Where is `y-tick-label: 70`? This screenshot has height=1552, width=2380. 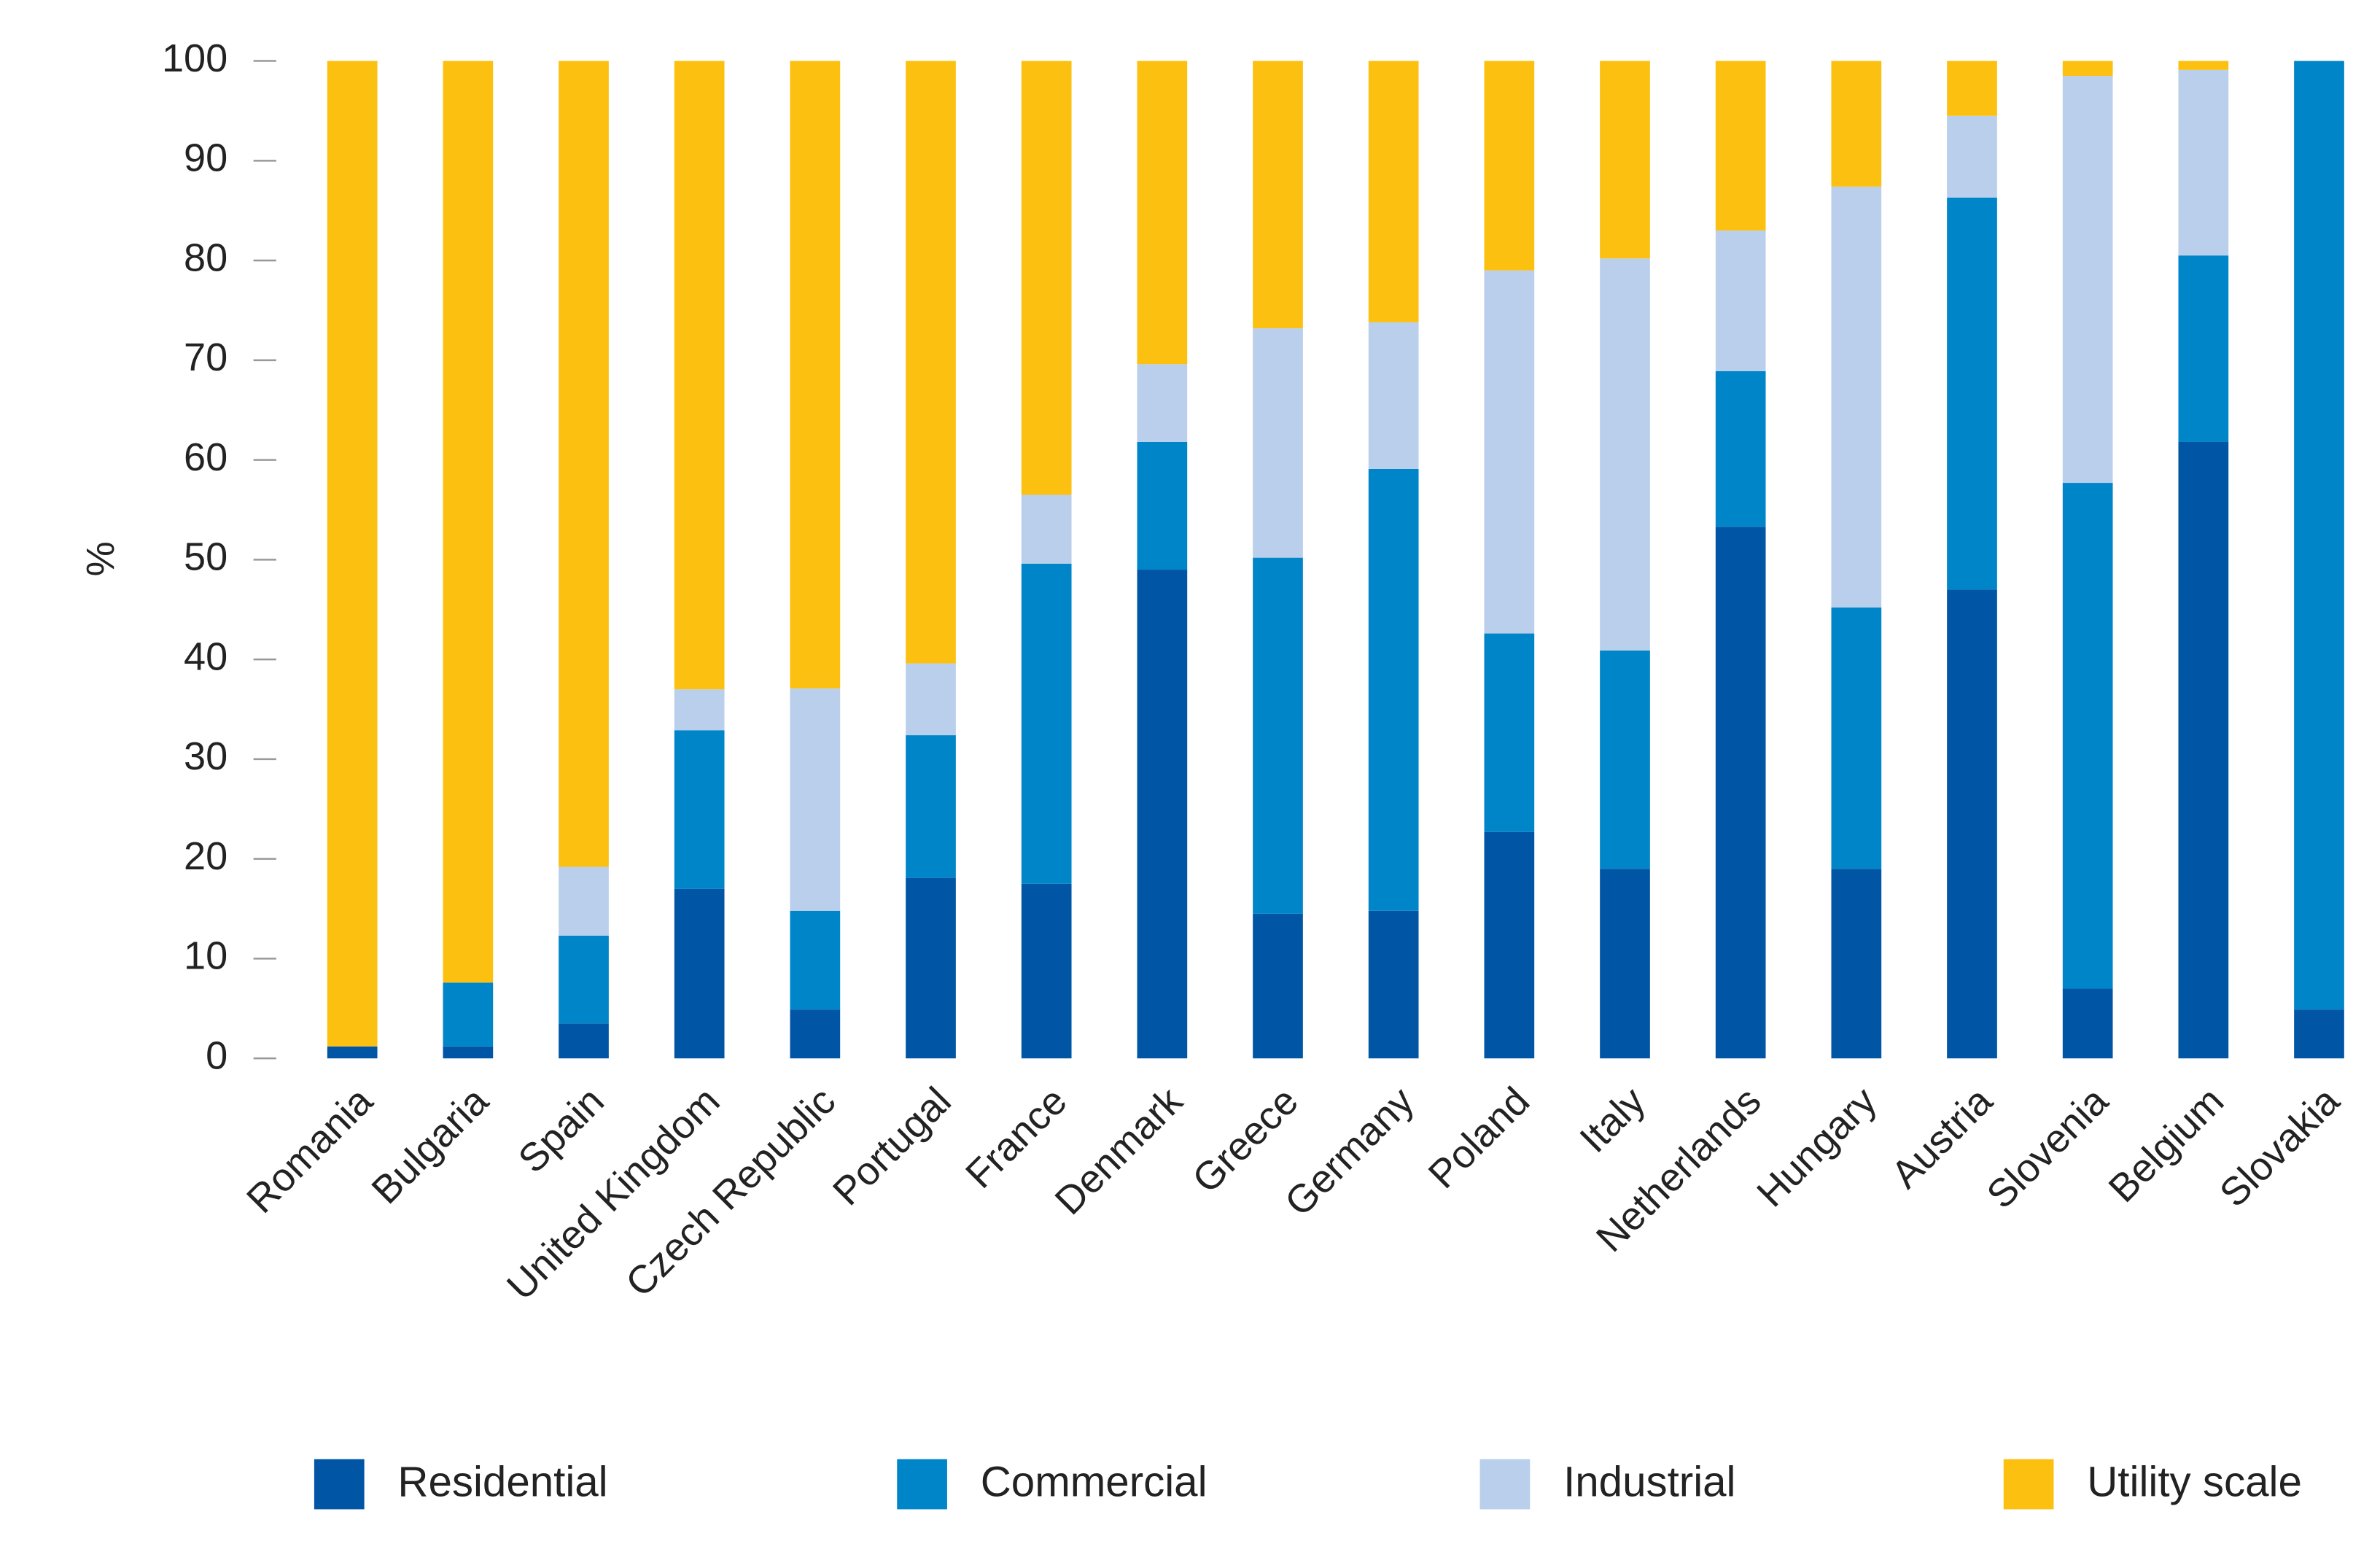
y-tick-label: 70 is located at coordinates (206, 357).